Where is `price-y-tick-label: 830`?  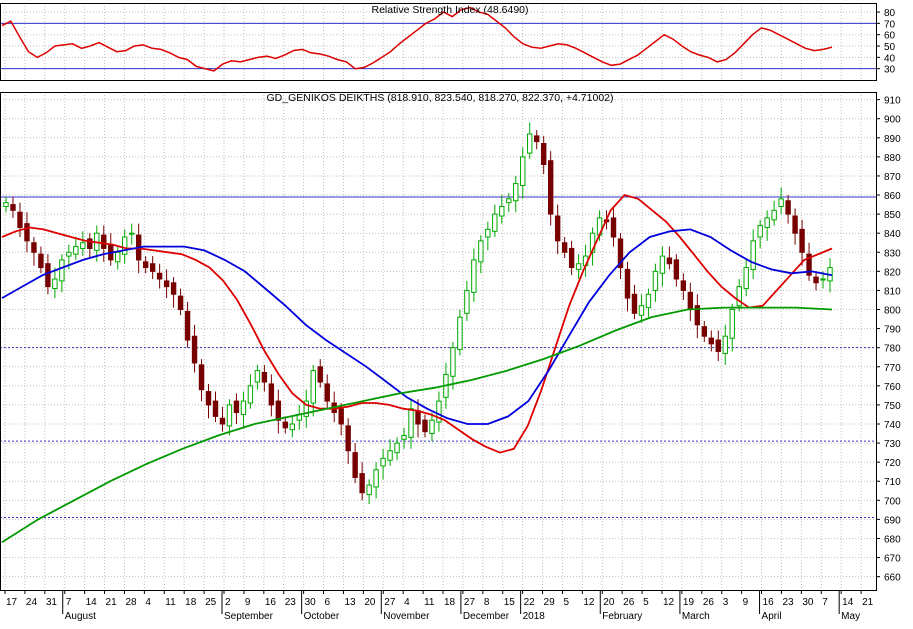
price-y-tick-label: 830 is located at coordinates (892, 253).